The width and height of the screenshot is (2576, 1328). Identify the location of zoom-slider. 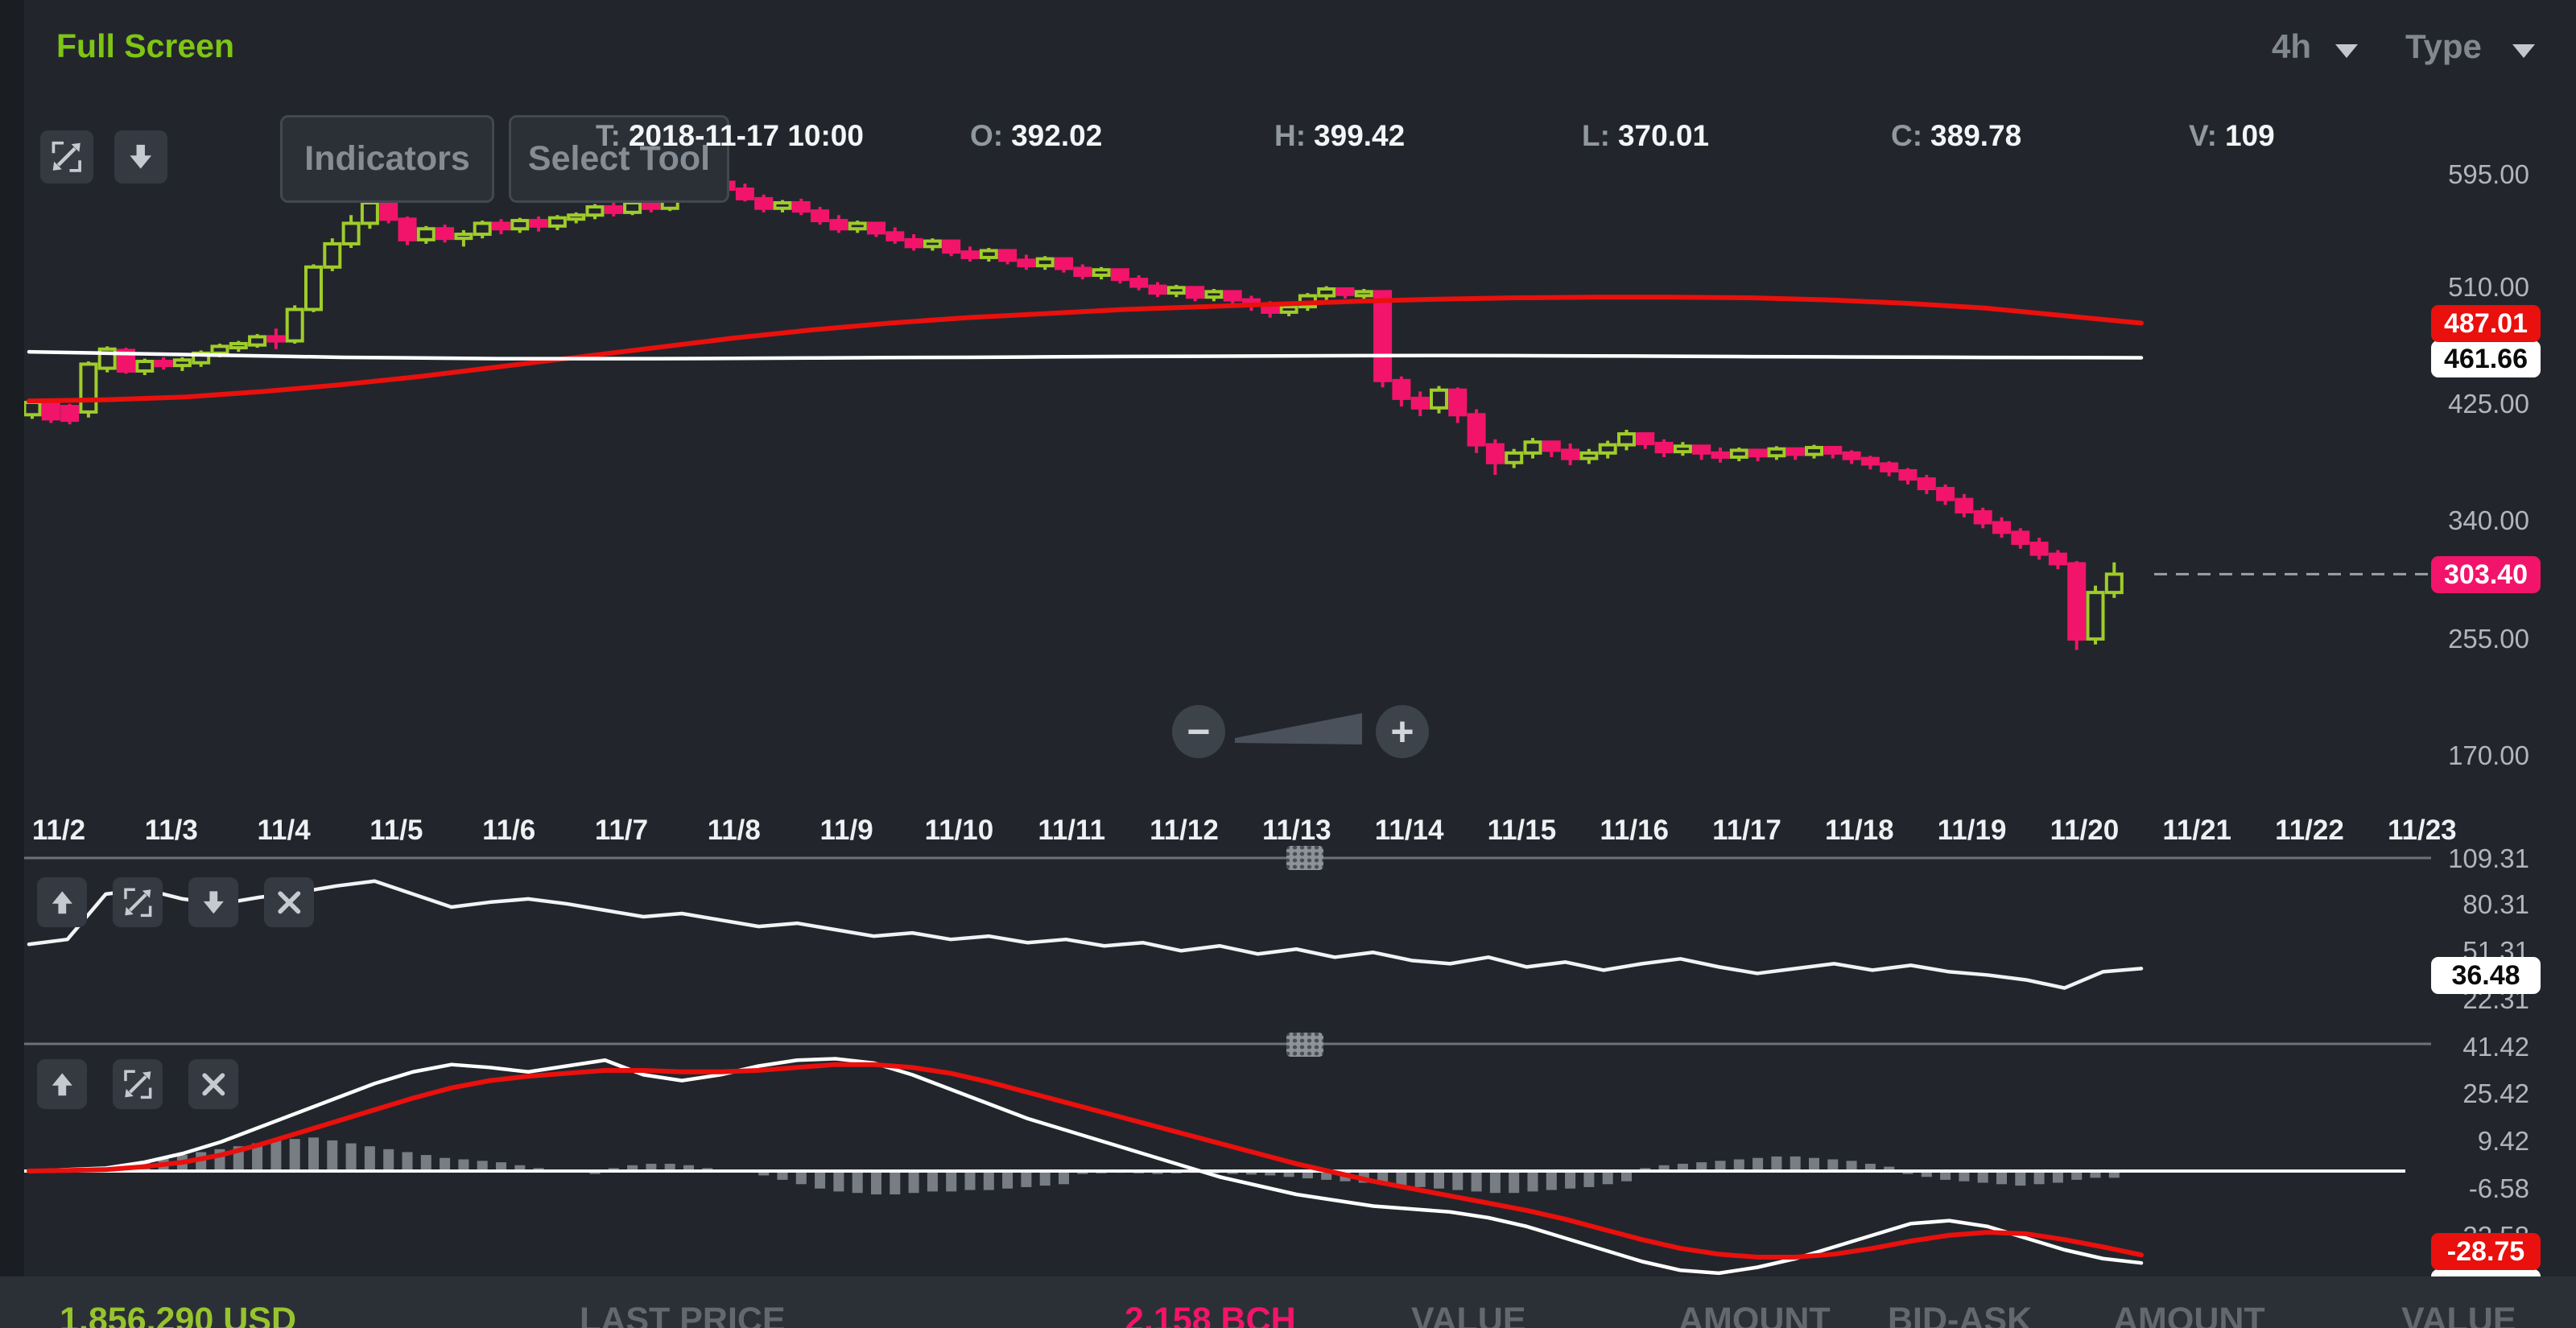
(1298, 728).